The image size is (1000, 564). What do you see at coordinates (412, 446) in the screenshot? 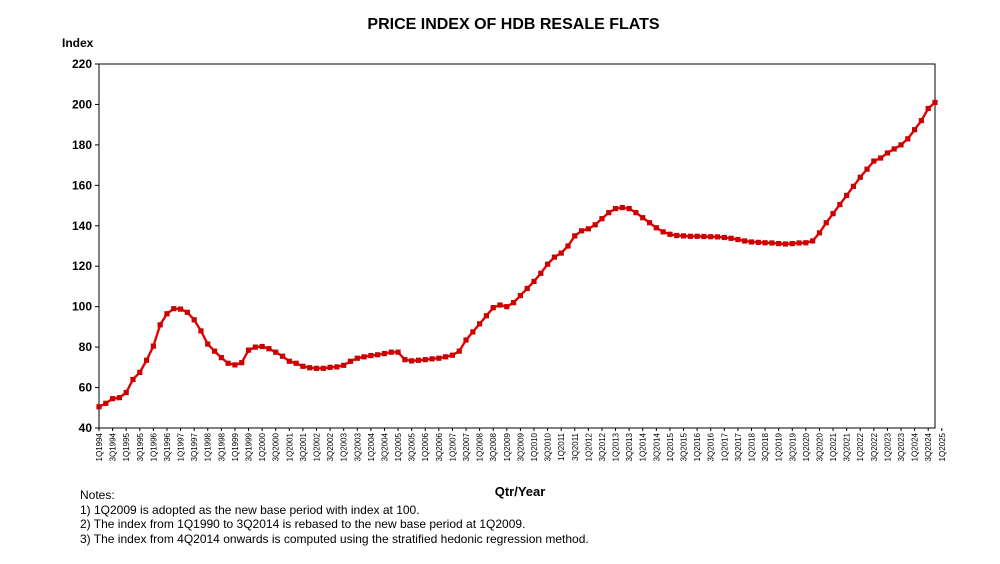
I see `x-tick-label: 3Q2005` at bounding box center [412, 446].